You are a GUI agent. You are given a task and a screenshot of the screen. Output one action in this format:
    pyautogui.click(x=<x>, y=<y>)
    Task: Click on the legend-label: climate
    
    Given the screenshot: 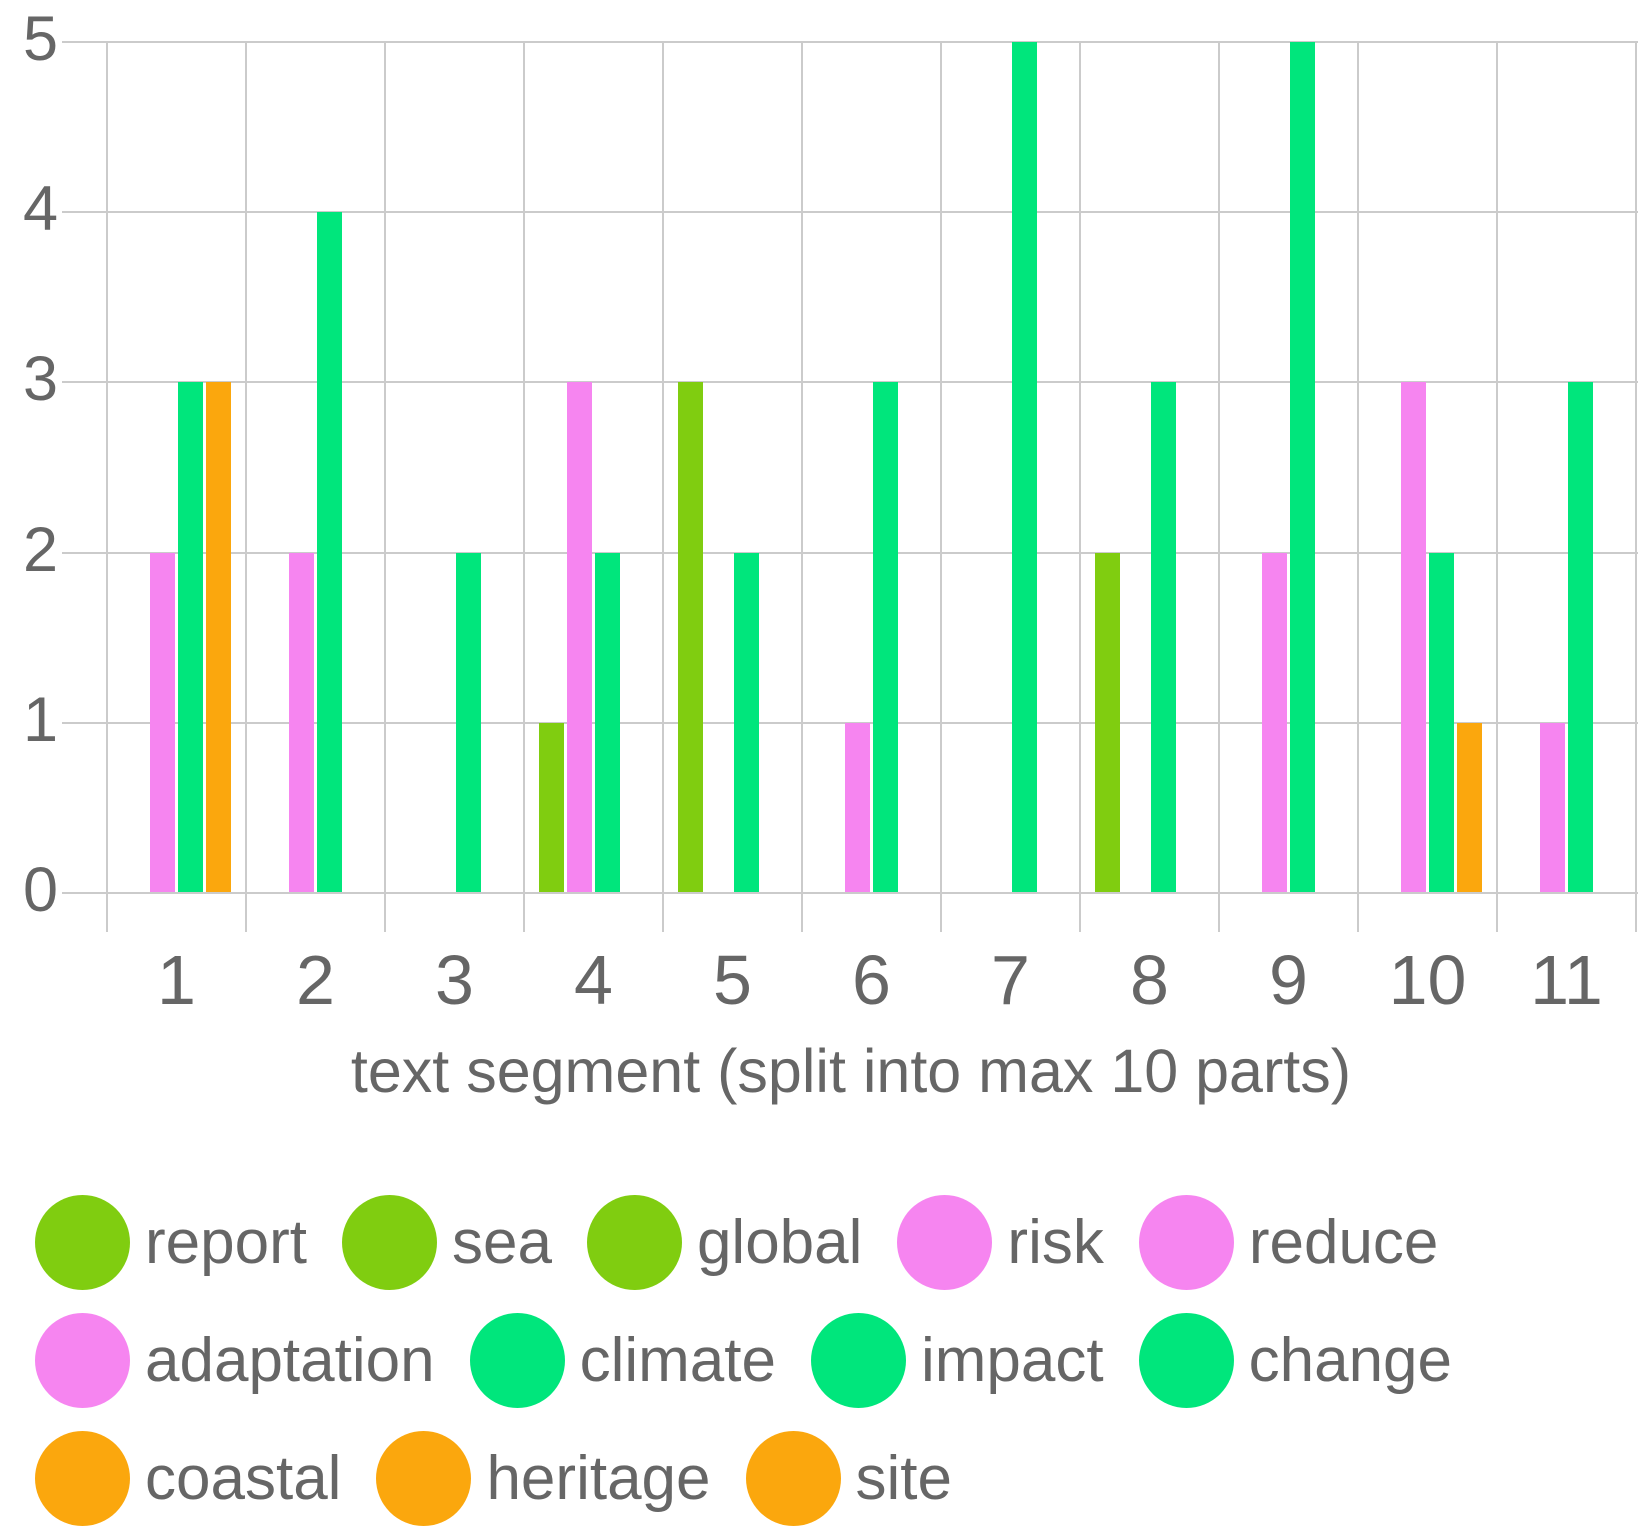 What is the action you would take?
    pyautogui.click(x=677, y=1360)
    